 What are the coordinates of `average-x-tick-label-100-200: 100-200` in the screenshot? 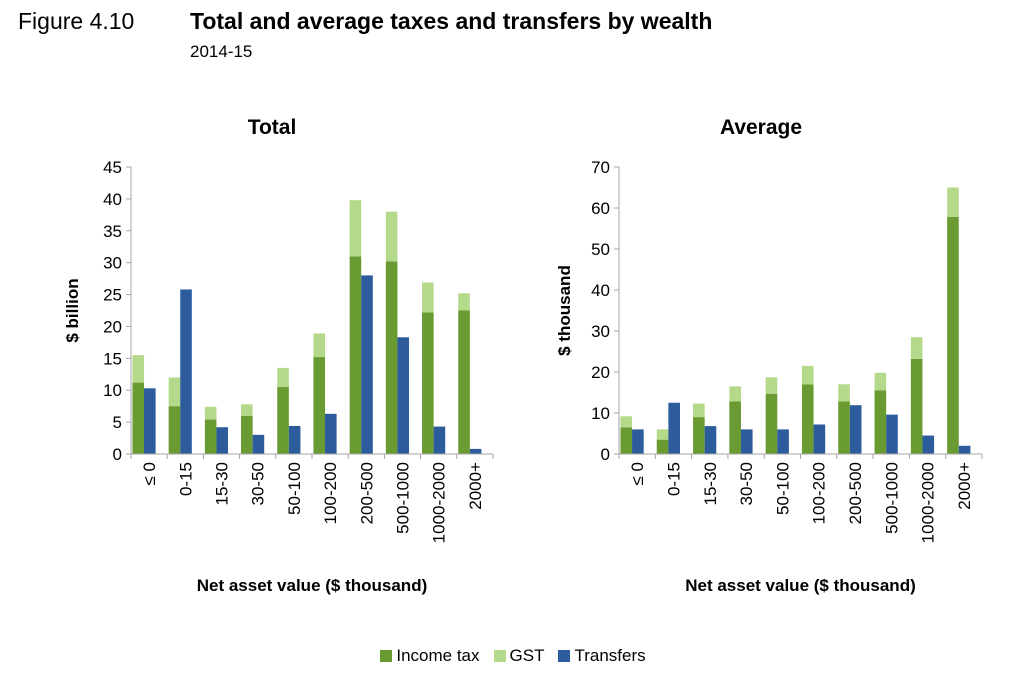 It's located at (819, 493).